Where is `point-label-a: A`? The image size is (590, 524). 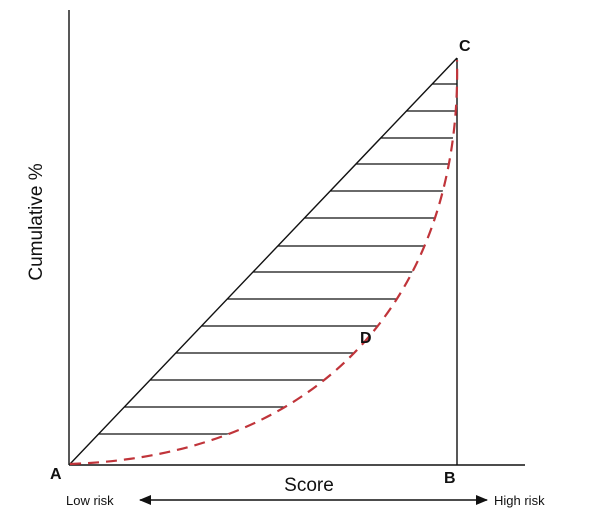 point-label-a: A is located at coordinates (56, 474).